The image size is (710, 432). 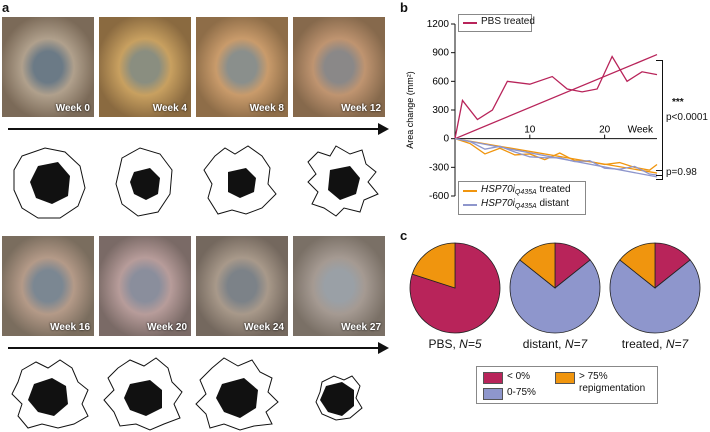 What do you see at coordinates (339, 67) in the screenshot?
I see `top-photo-3: Week 12` at bounding box center [339, 67].